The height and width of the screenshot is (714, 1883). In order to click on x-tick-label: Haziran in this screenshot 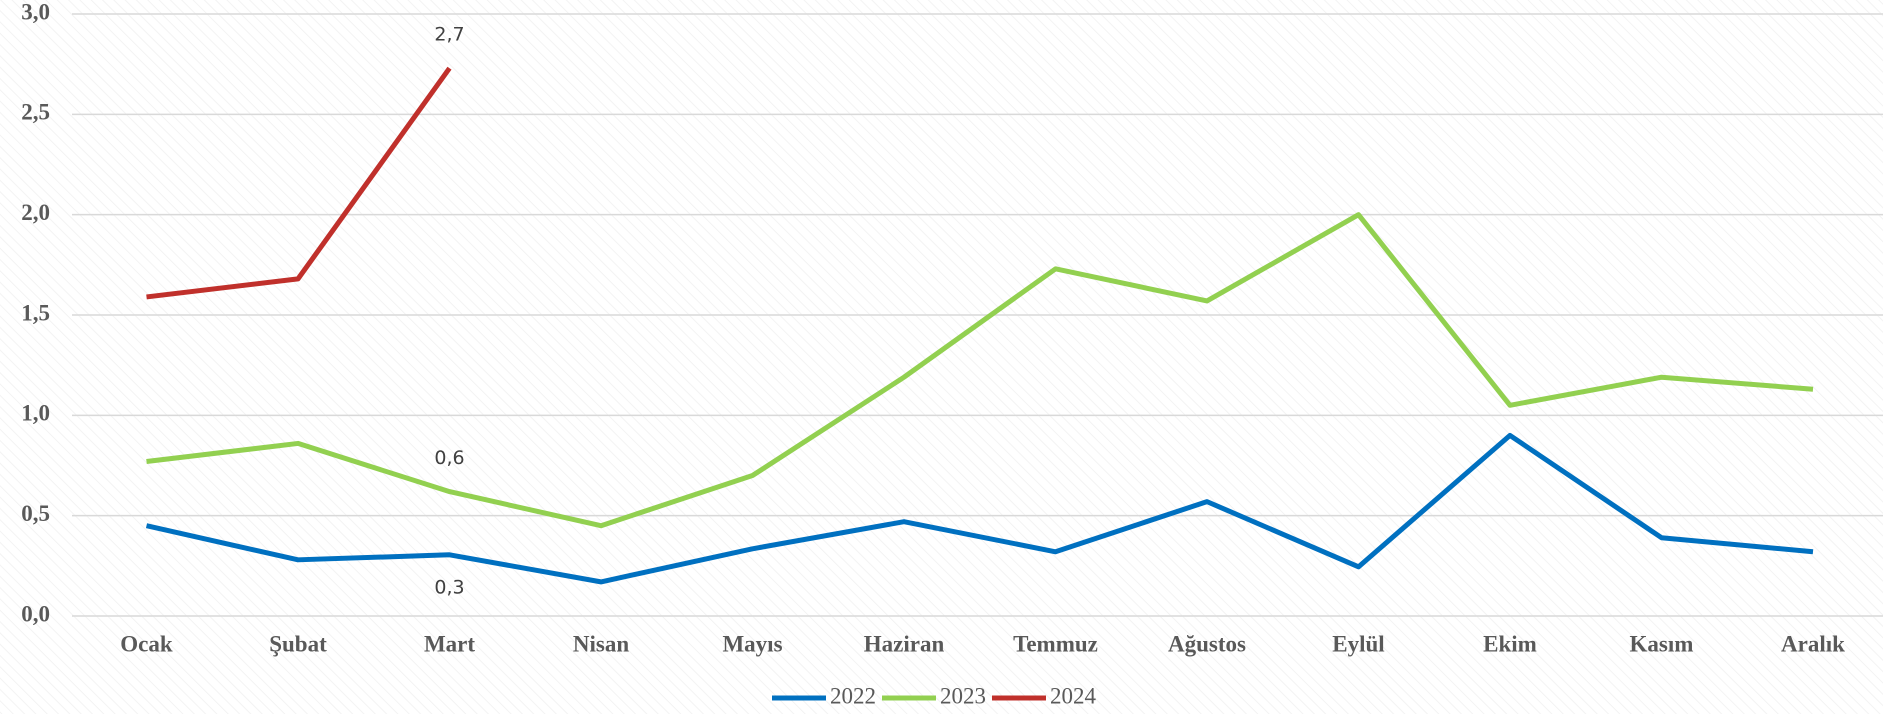, I will do `click(904, 643)`.